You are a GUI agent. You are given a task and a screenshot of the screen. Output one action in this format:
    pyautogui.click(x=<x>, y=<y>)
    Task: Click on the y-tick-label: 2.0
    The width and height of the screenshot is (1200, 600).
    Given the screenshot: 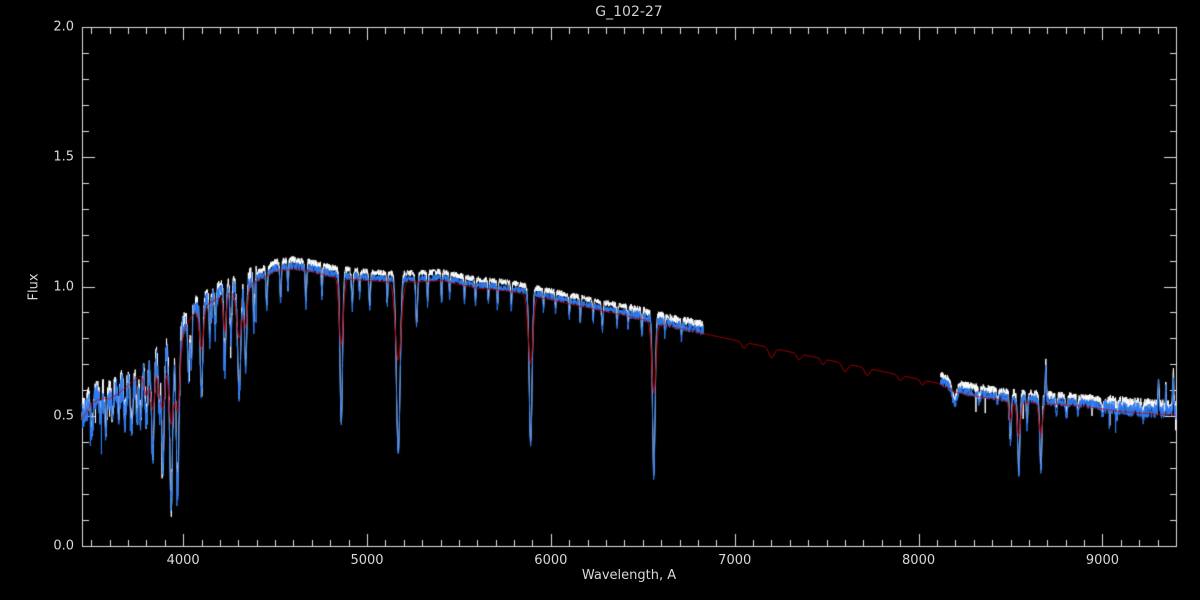 What is the action you would take?
    pyautogui.click(x=63, y=27)
    